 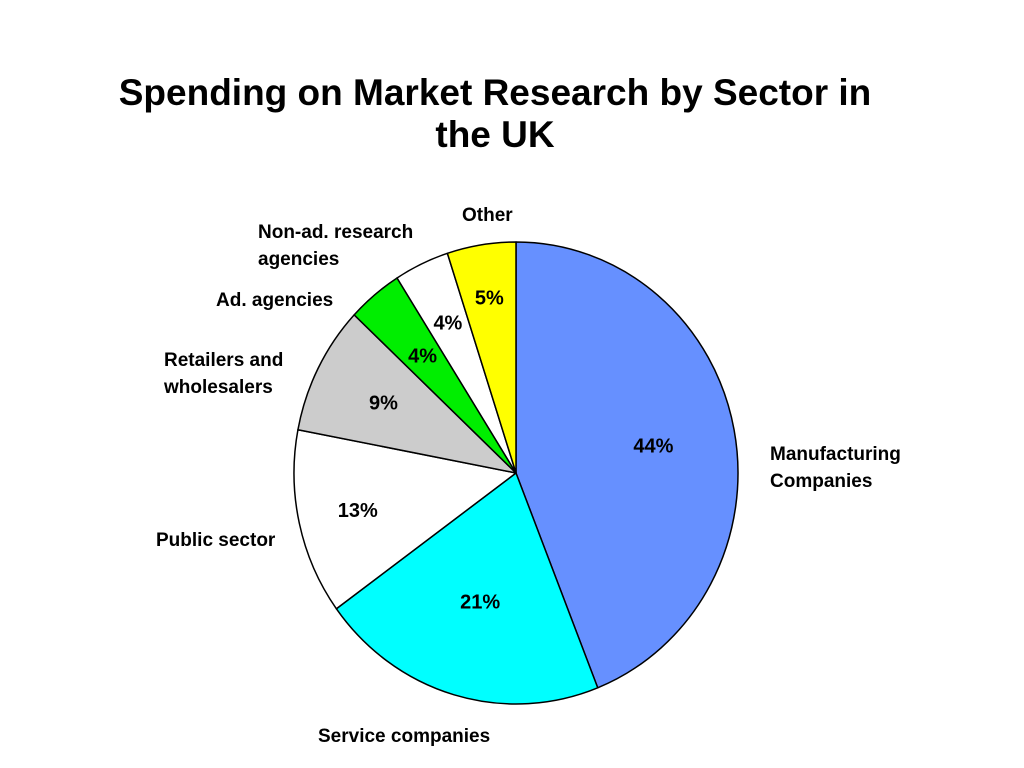 What do you see at coordinates (495, 92) in the screenshot?
I see `chart-title-line-1: Spending on Market Research by Sector in` at bounding box center [495, 92].